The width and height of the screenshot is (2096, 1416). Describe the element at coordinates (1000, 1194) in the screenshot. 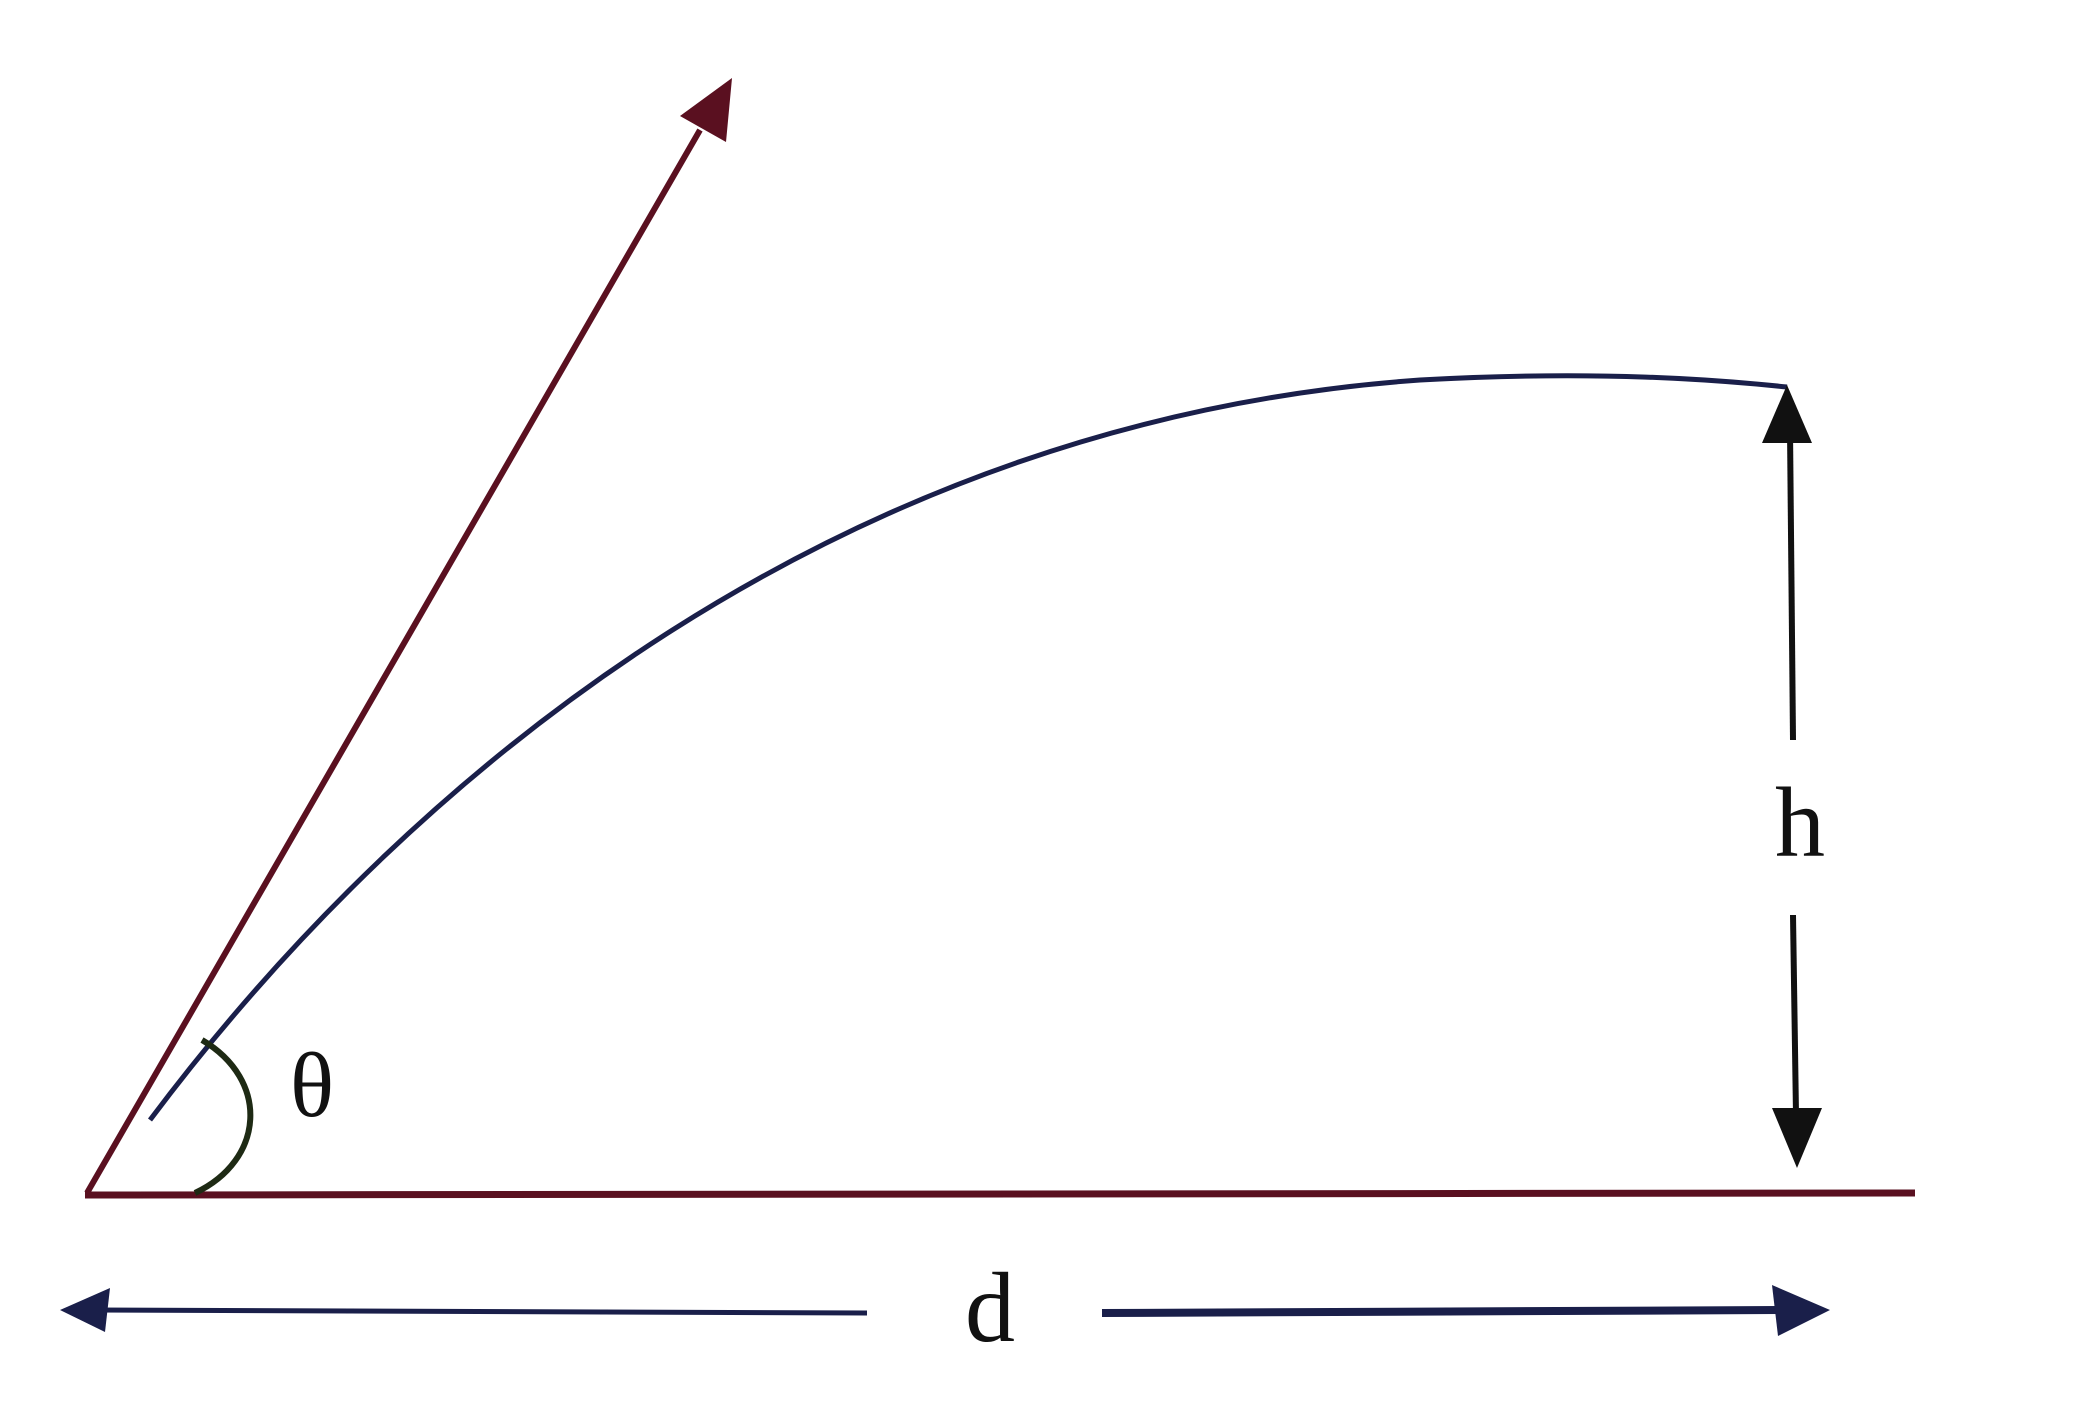

I see `ground-line` at that location.